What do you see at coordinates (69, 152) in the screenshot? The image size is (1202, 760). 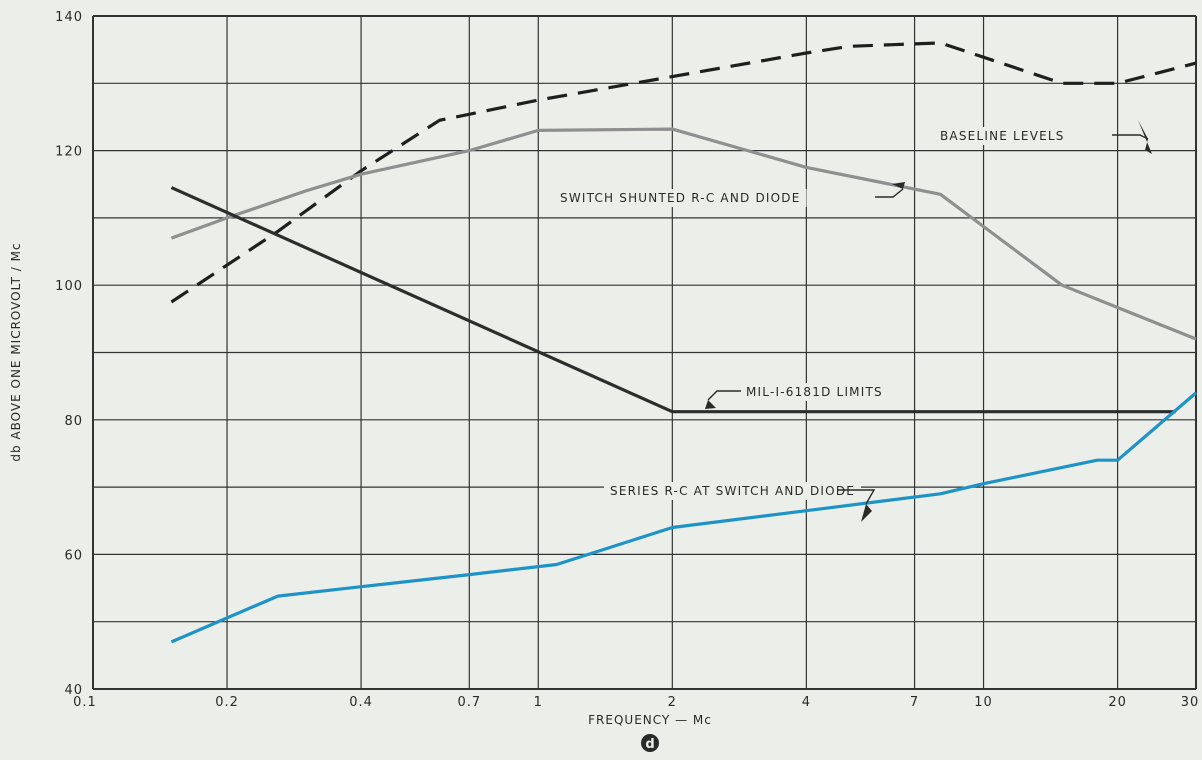 I see `y-tick-label: 120` at bounding box center [69, 152].